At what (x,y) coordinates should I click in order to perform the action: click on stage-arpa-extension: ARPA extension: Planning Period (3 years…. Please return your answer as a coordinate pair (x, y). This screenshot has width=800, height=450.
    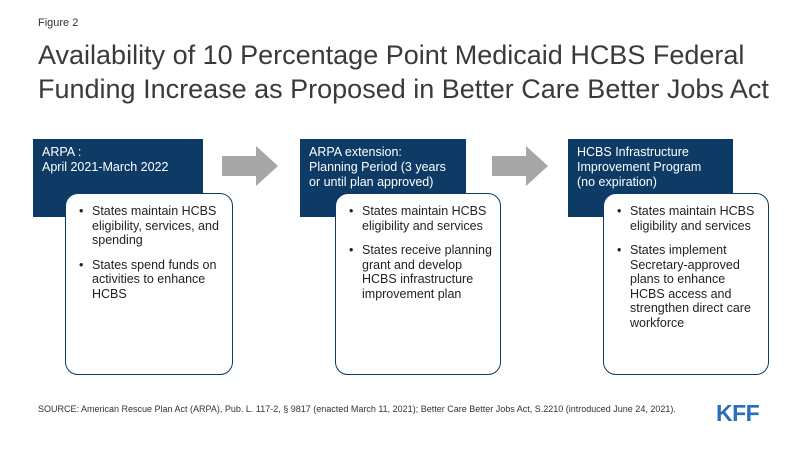
    Looking at the image, I should click on (402, 259).